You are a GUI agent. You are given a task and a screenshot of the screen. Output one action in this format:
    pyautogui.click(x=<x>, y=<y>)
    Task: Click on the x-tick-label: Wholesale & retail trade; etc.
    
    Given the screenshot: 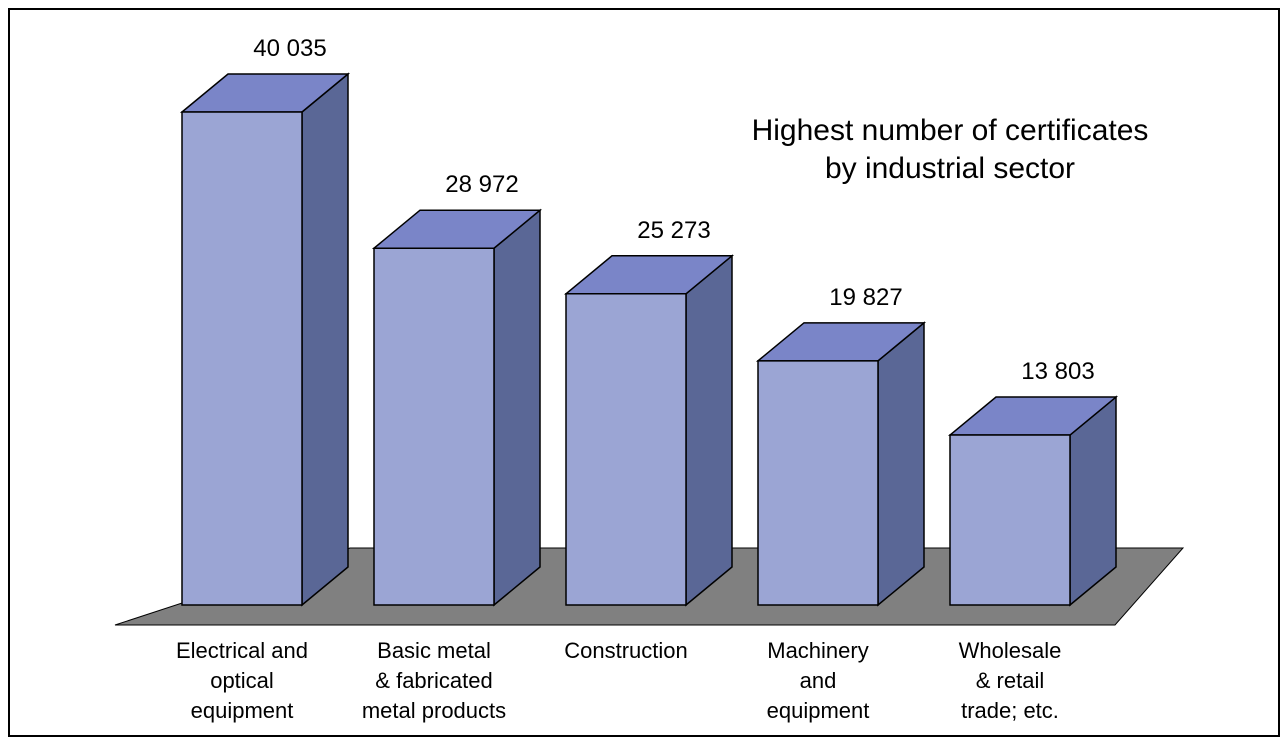 What is the action you would take?
    pyautogui.click(x=1010, y=680)
    